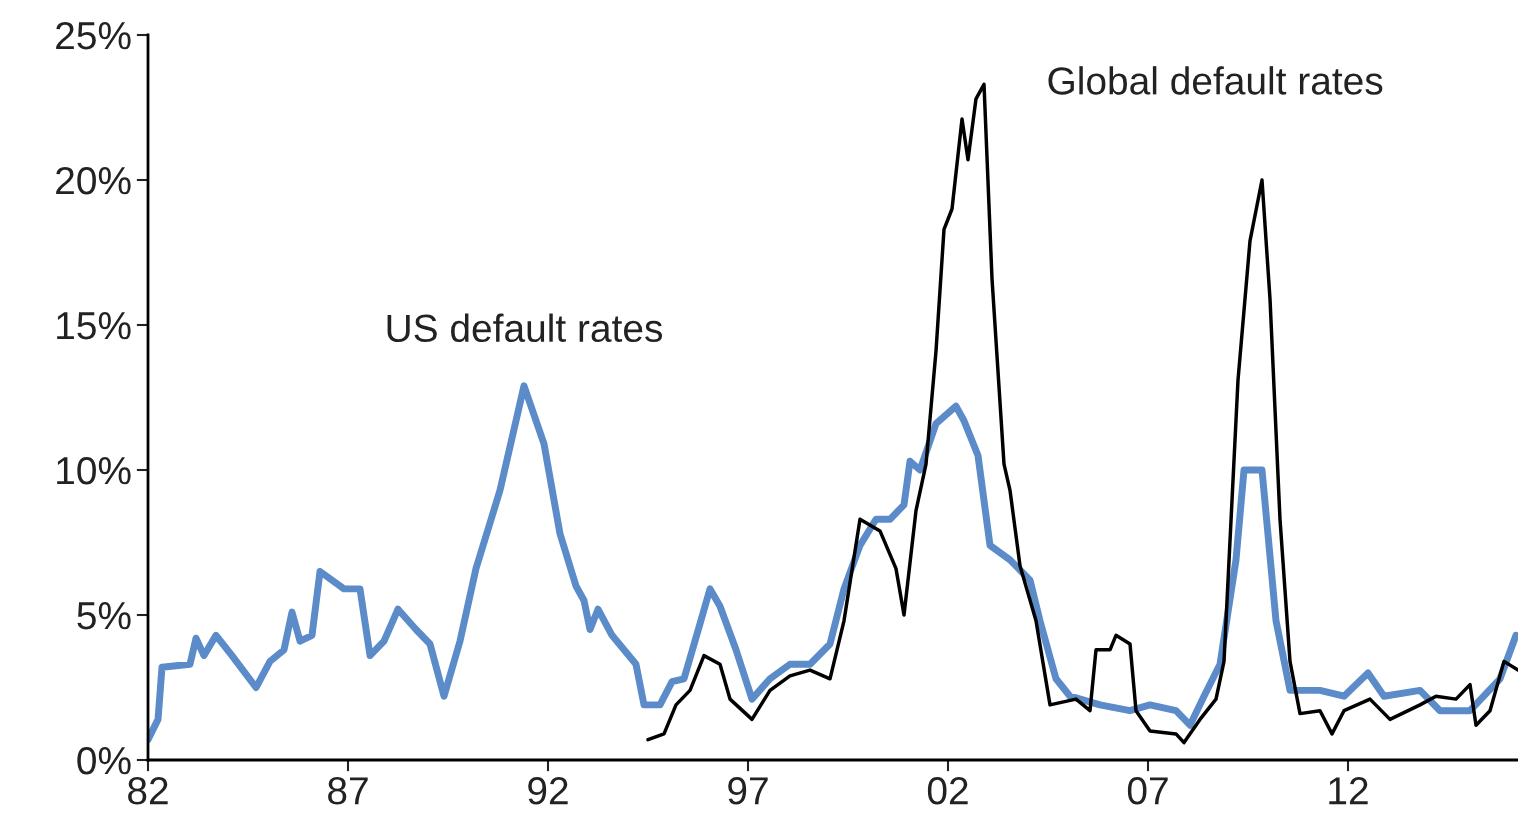 The height and width of the screenshot is (826, 1518). Describe the element at coordinates (1348, 791) in the screenshot. I see `x-tick-label: 12` at that location.